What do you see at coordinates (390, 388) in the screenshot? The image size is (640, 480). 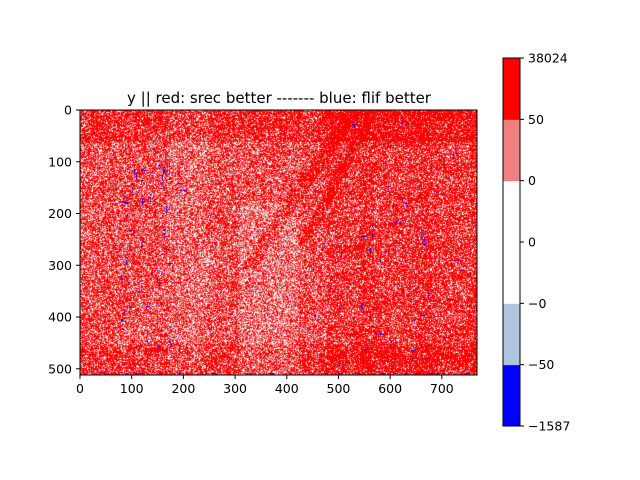 I see `x-tick-label: 600` at bounding box center [390, 388].